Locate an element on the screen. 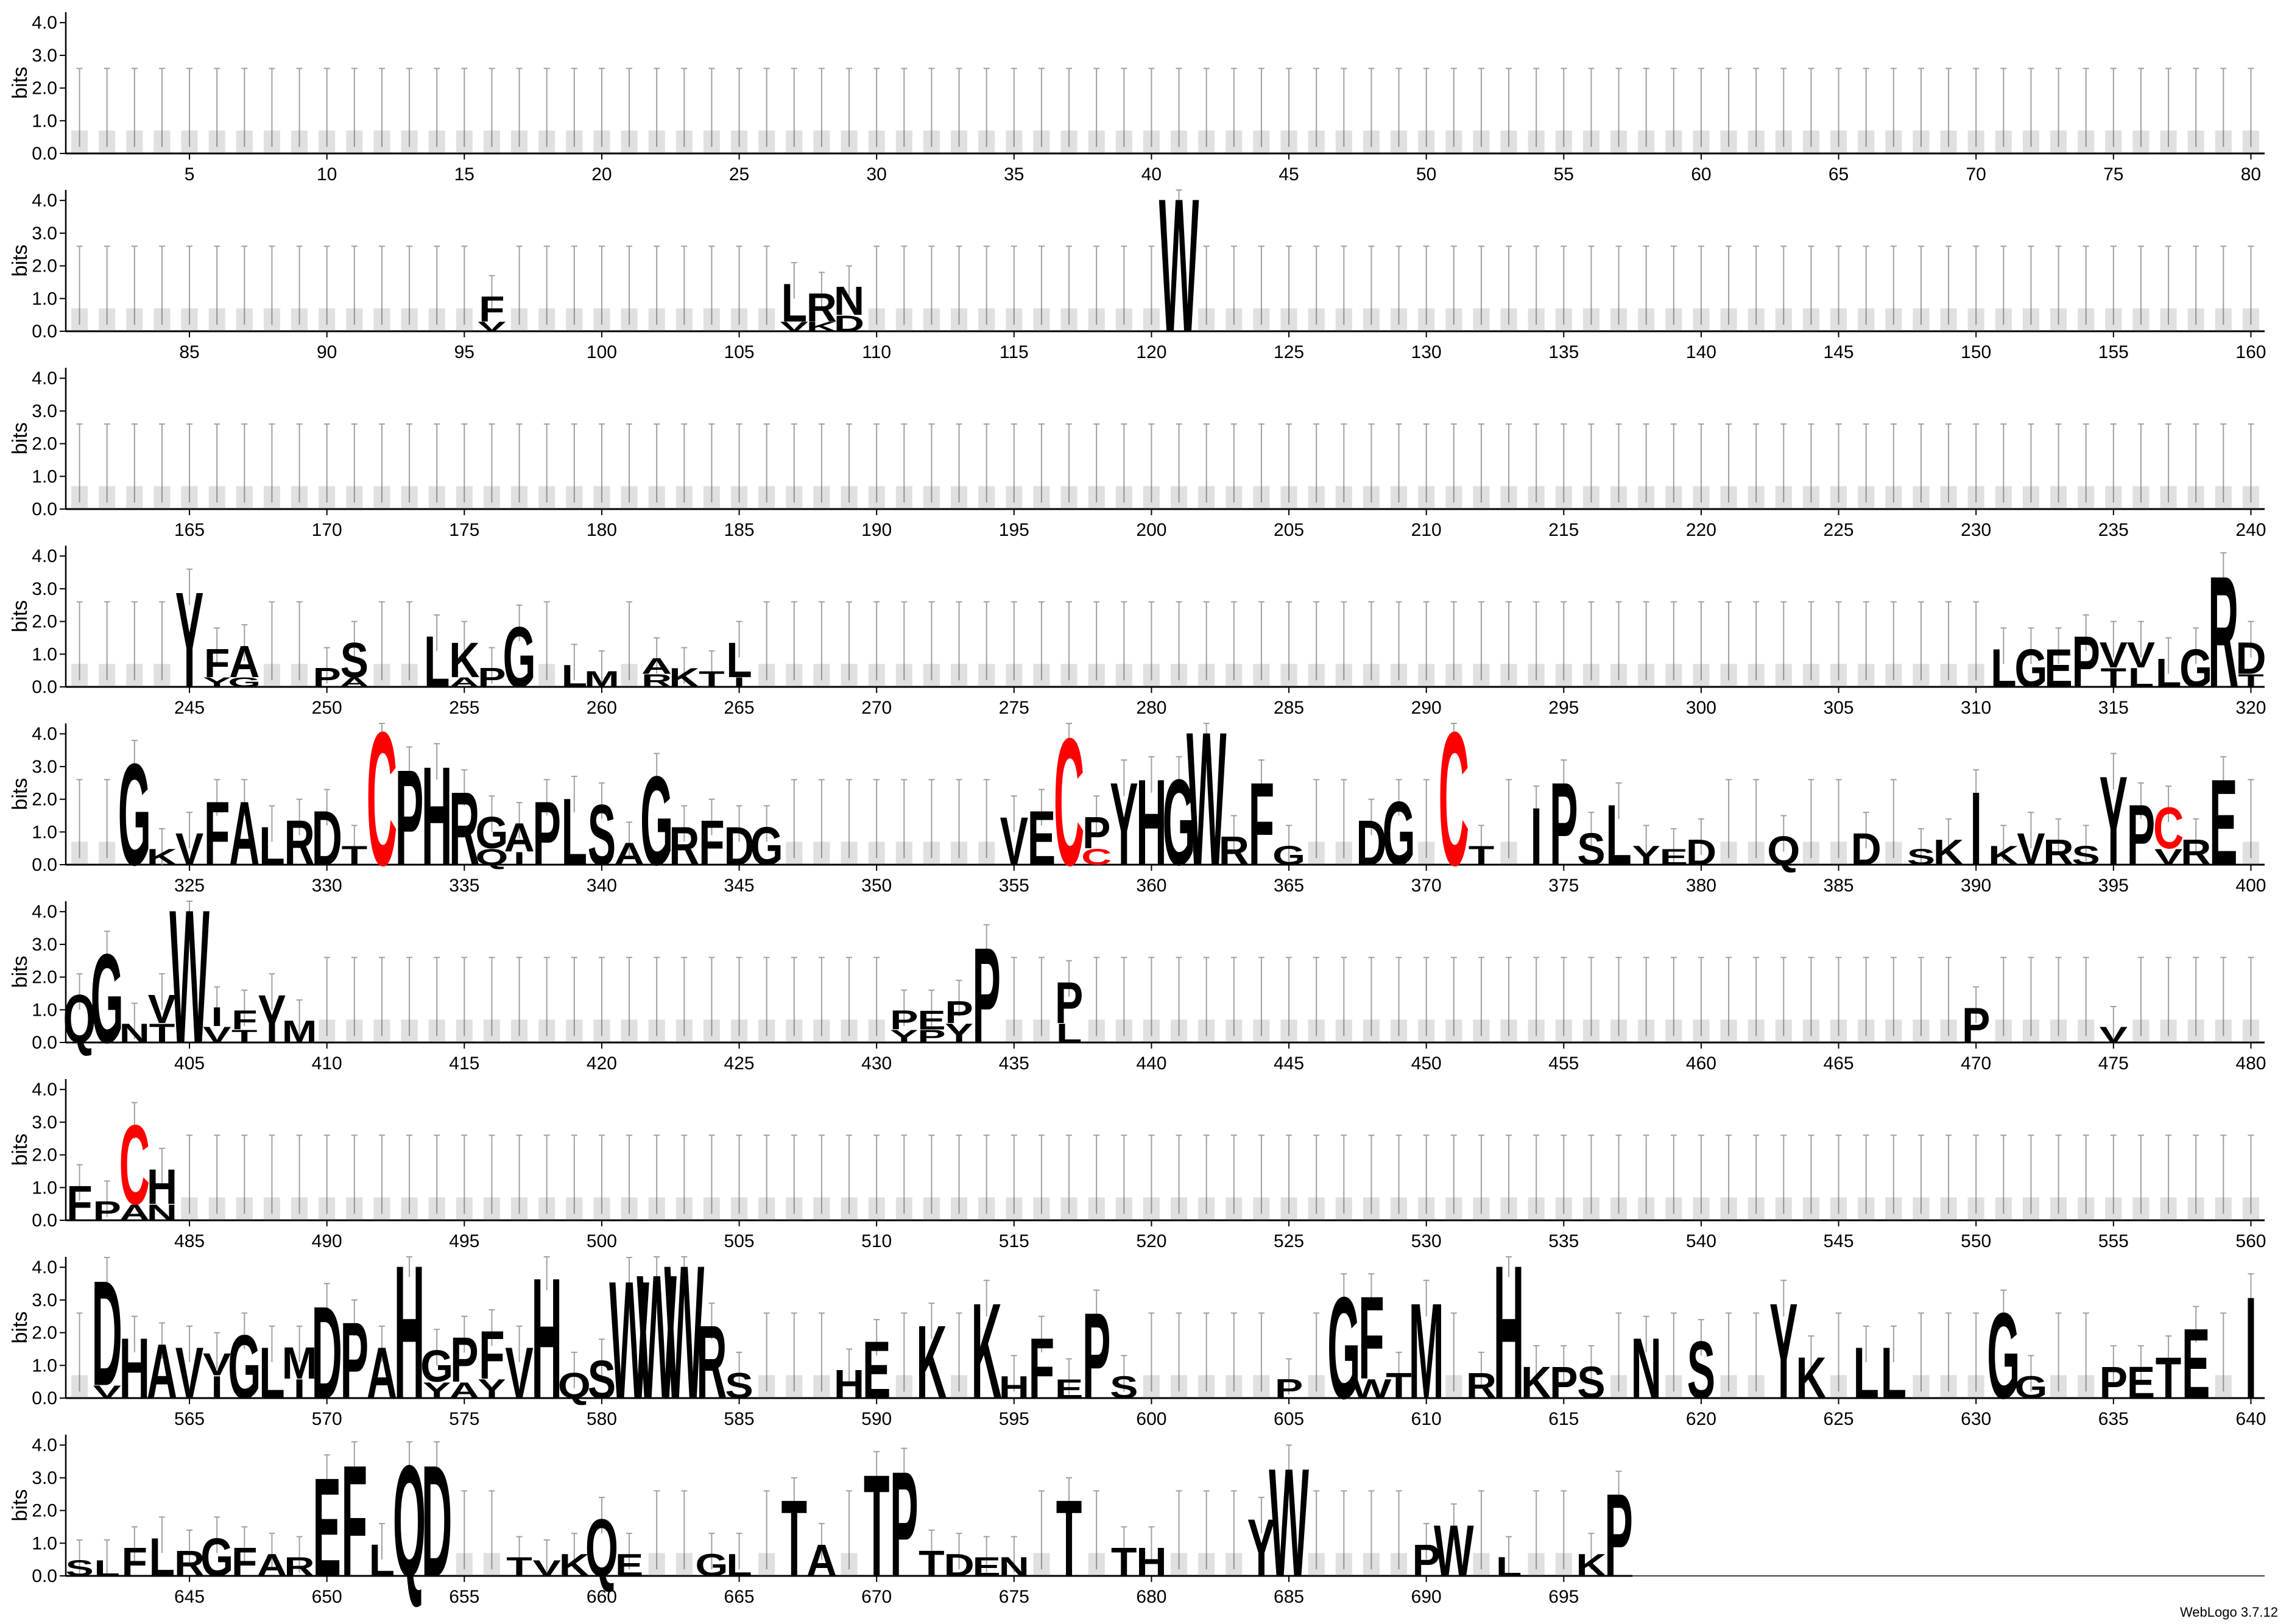  x-tick-label: 250 is located at coordinates (327, 708).